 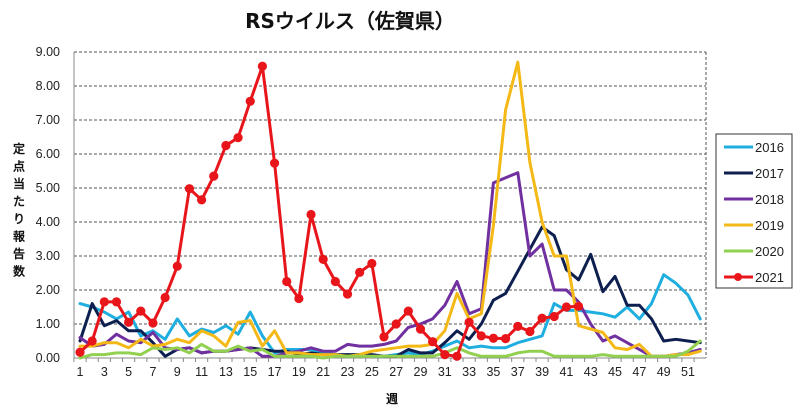 What do you see at coordinates (19, 166) in the screenshot?
I see `y-axis-label-char: 点` at bounding box center [19, 166].